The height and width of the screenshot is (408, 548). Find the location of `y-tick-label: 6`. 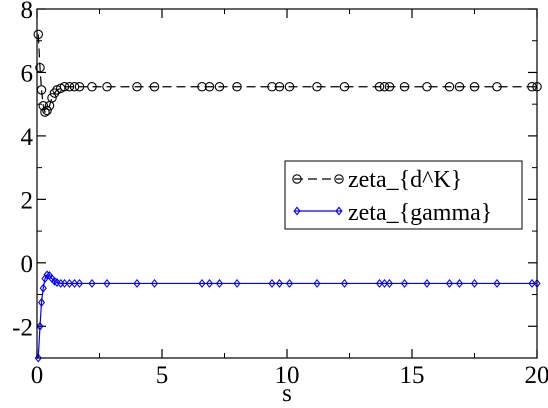

y-tick-label: 6 is located at coordinates (27, 73).